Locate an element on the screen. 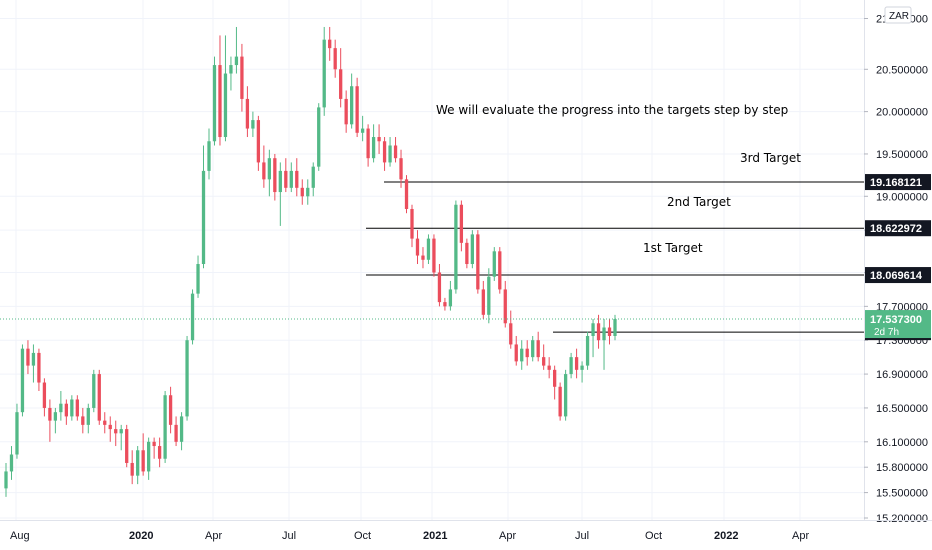  level-price-tag-label: 19.168121 is located at coordinates (896, 183).